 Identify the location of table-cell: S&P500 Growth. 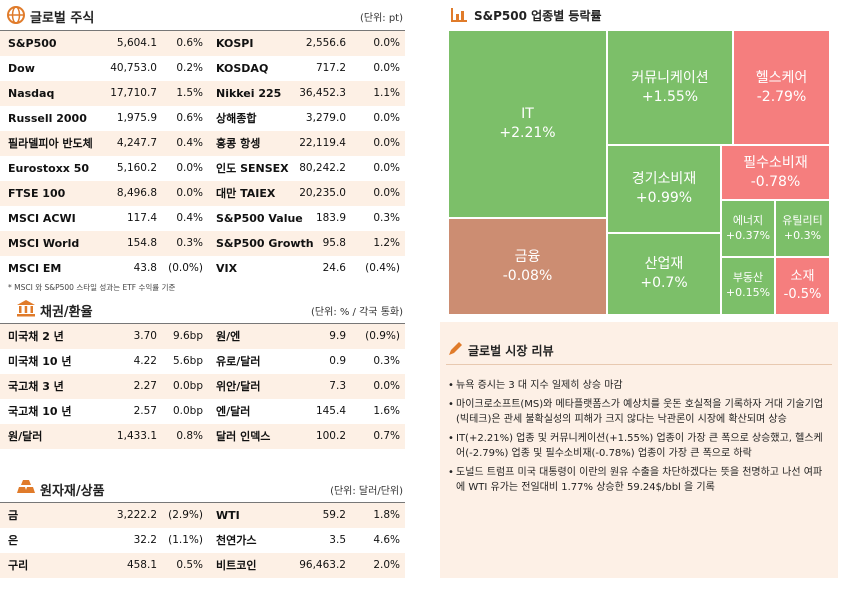
(265, 243).